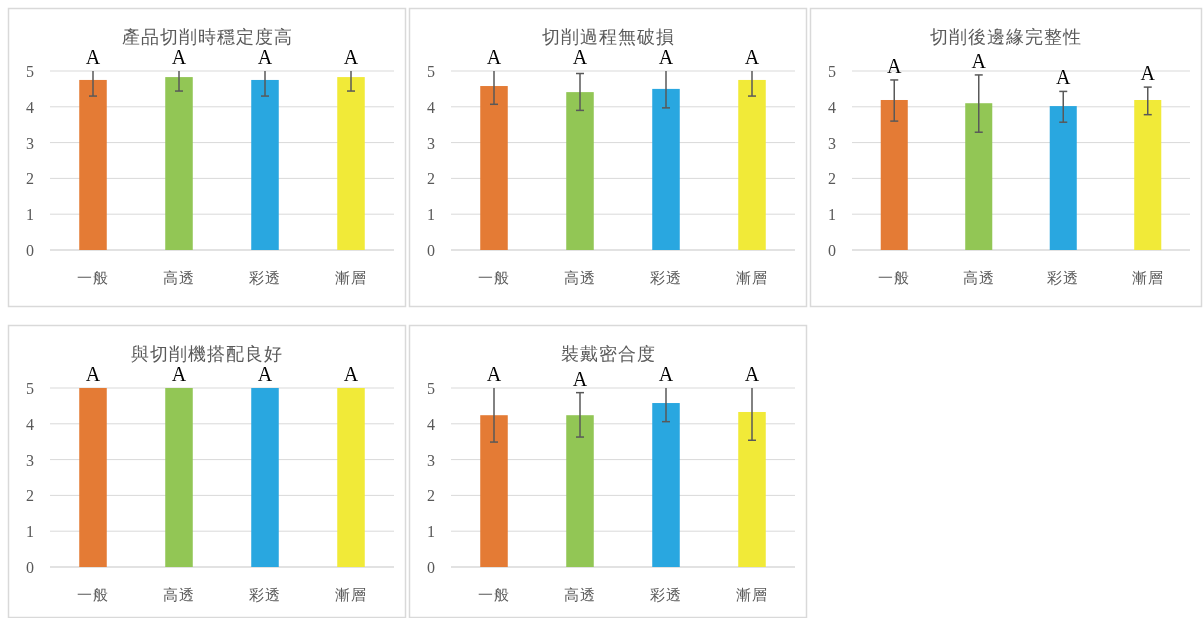  Describe the element at coordinates (1006, 37) in the screenshot. I see `chart-title: 切削後邊緣完整性` at that location.